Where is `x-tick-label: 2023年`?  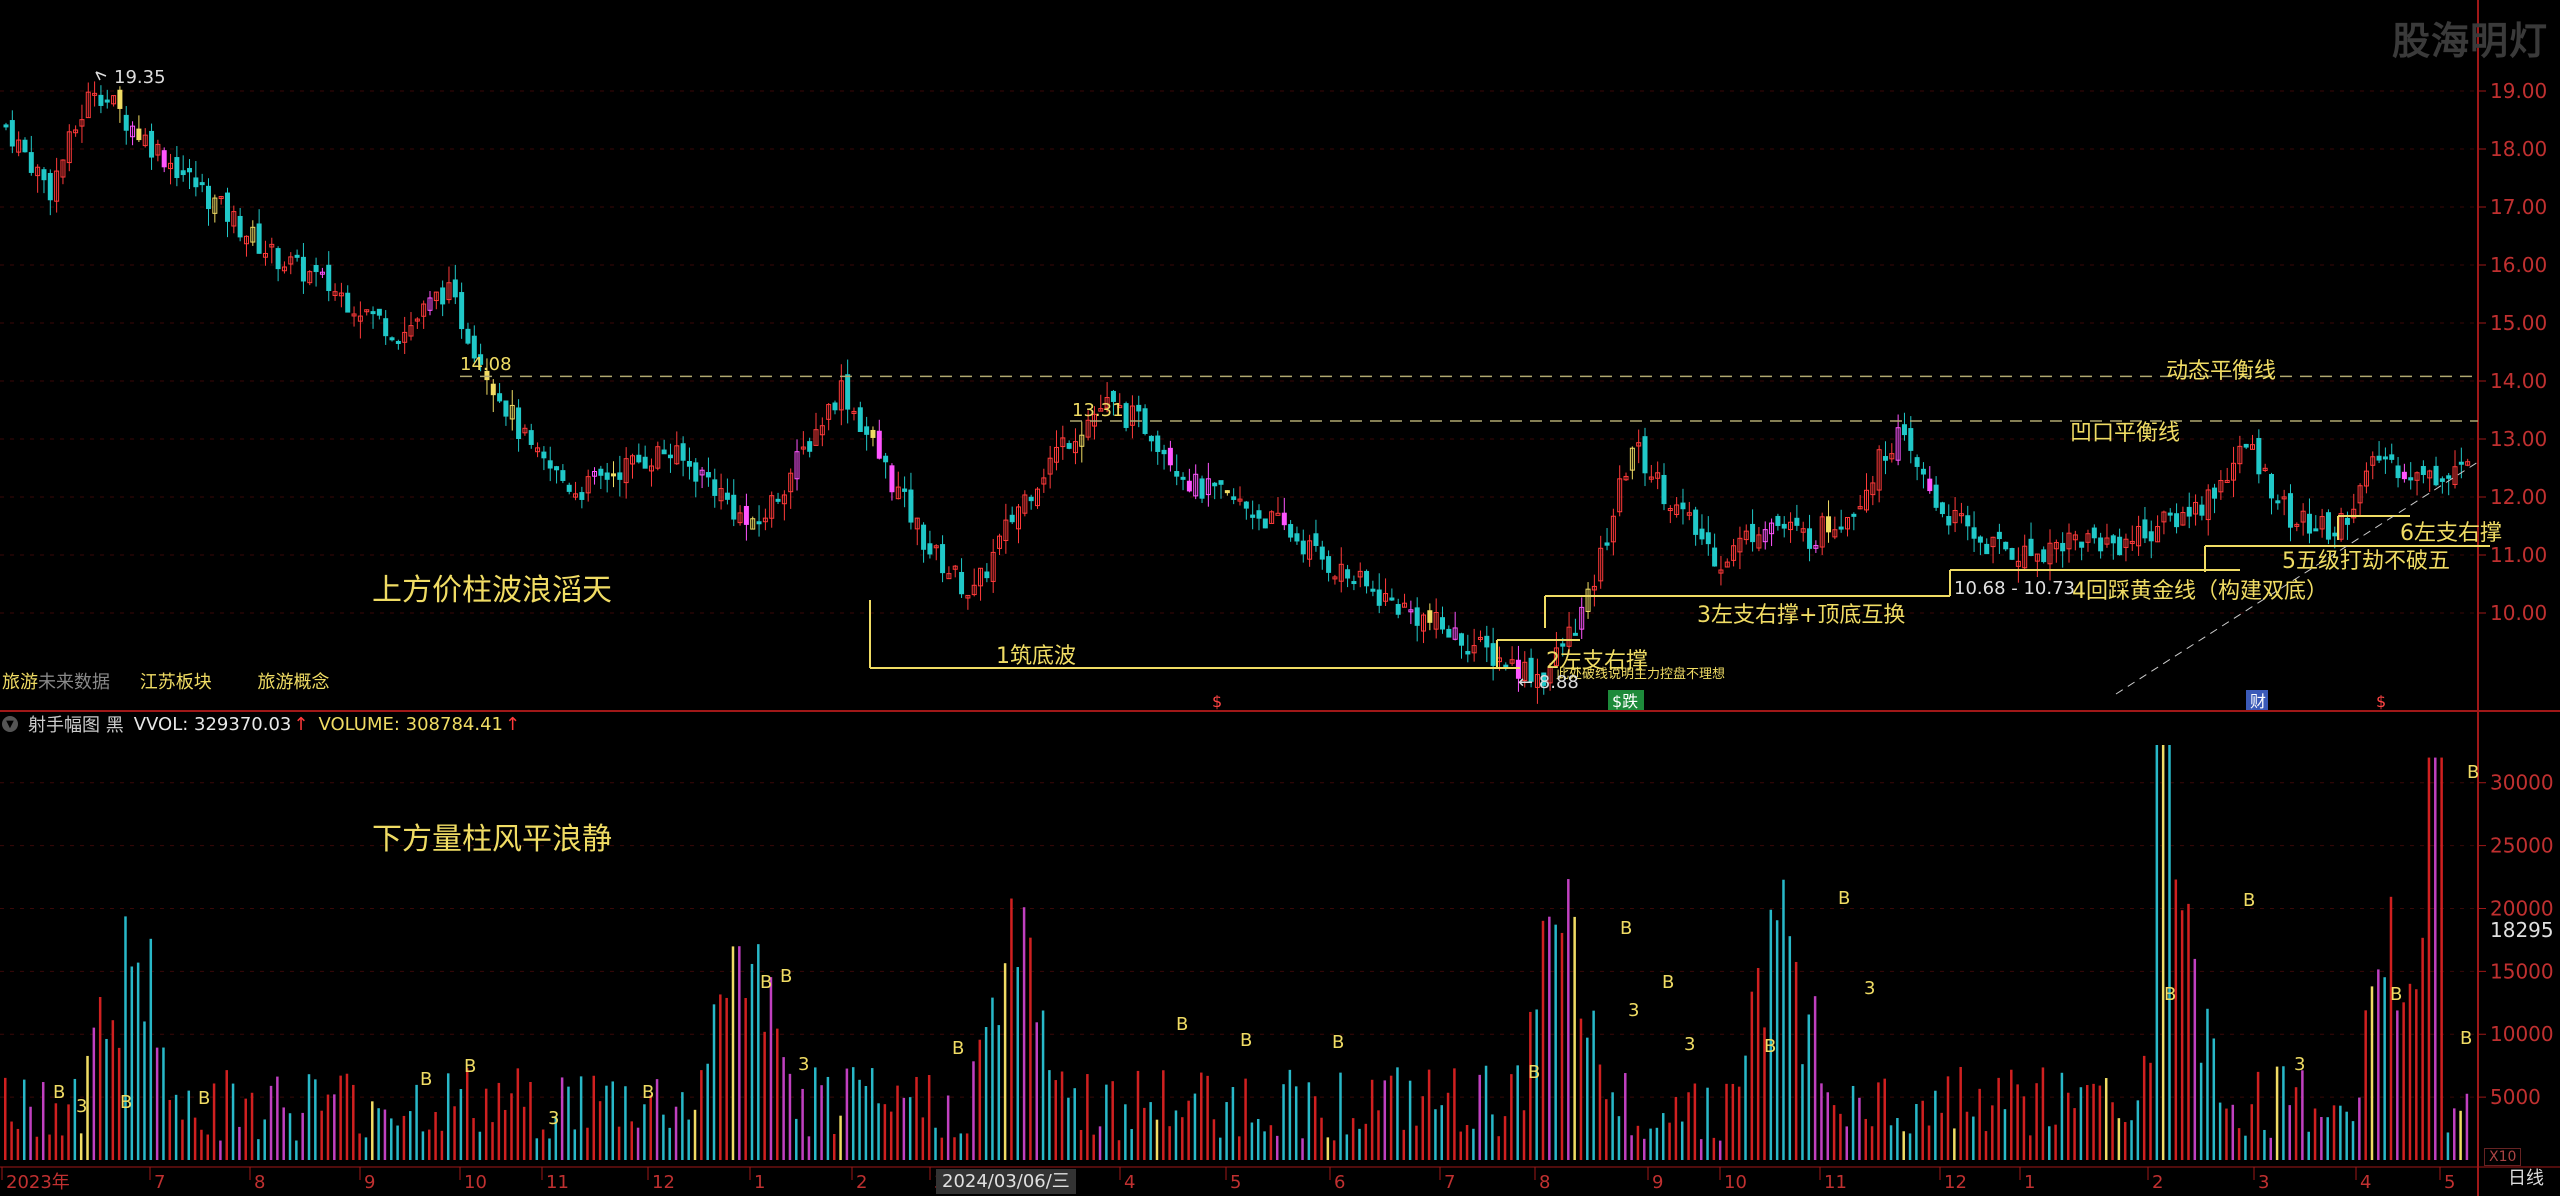
x-tick-label: 2023年 is located at coordinates (38, 1182).